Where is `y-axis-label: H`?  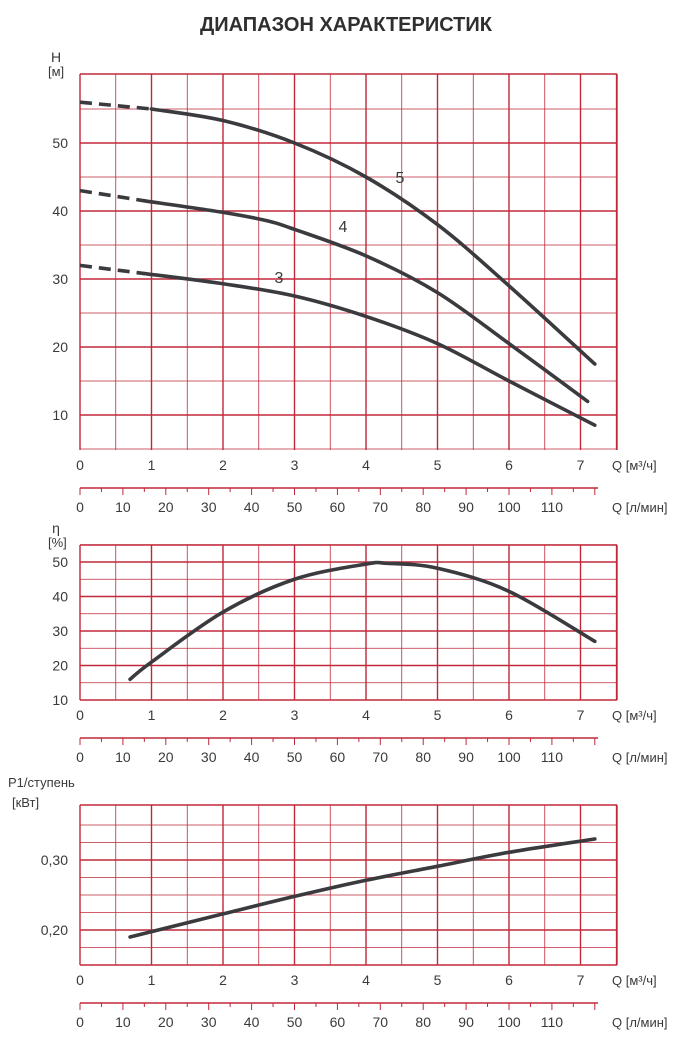 y-axis-label: H is located at coordinates (56, 57).